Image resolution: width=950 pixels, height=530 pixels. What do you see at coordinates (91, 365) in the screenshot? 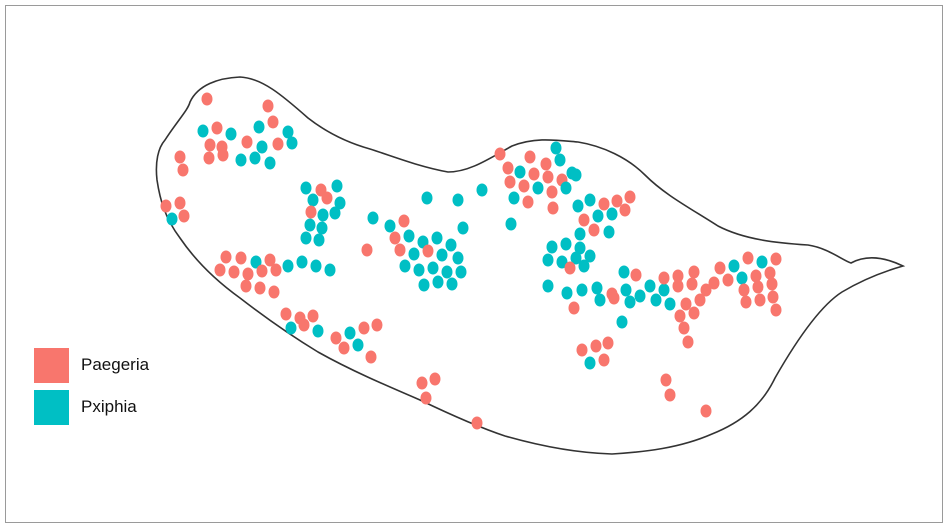
I see `legend-item-paegeria: Paegeria` at bounding box center [91, 365].